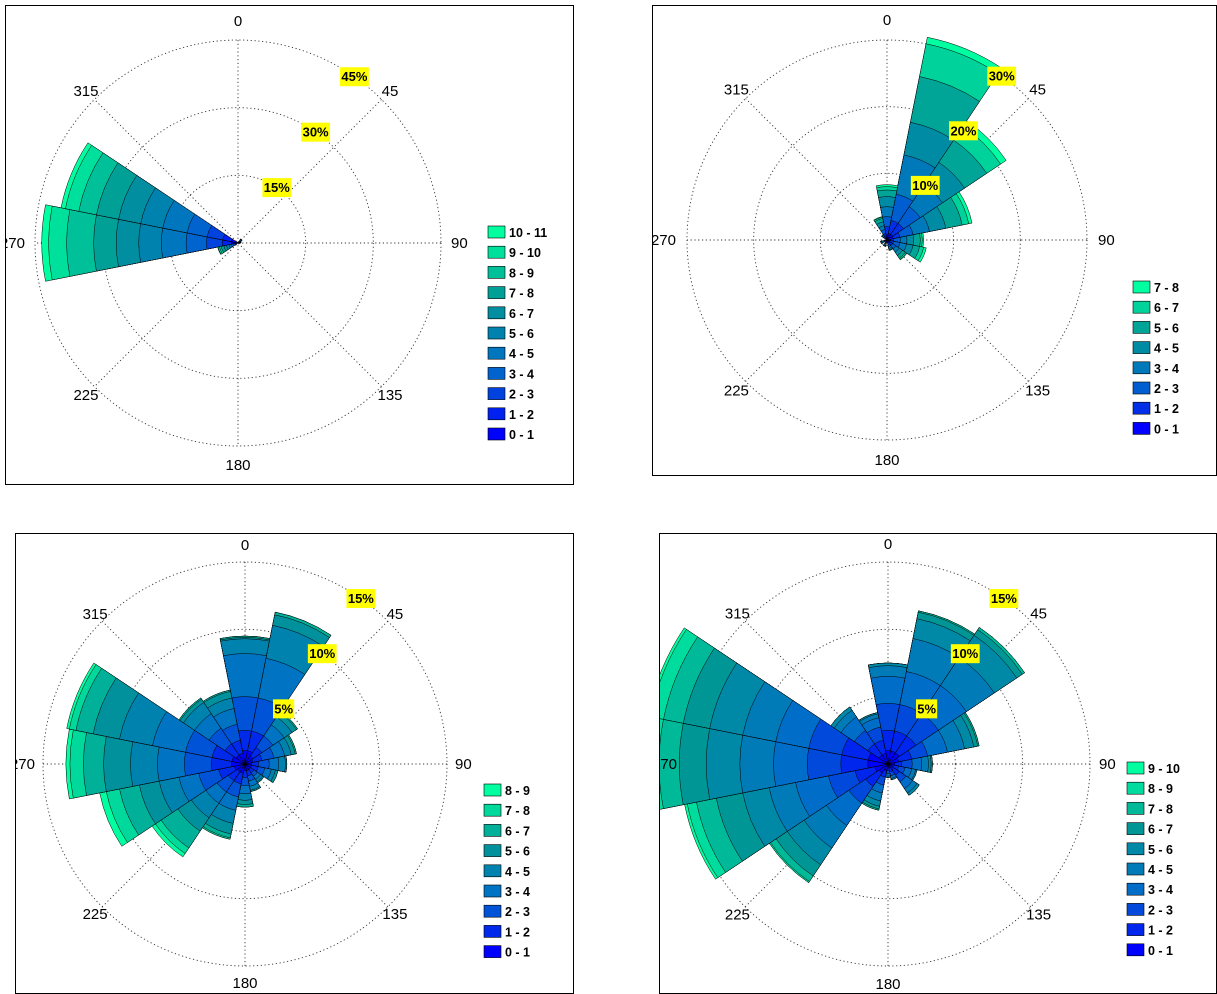 The image size is (1217, 994). What do you see at coordinates (510, 374) in the screenshot?
I see `legend-entry-7: 3 - 4` at bounding box center [510, 374].